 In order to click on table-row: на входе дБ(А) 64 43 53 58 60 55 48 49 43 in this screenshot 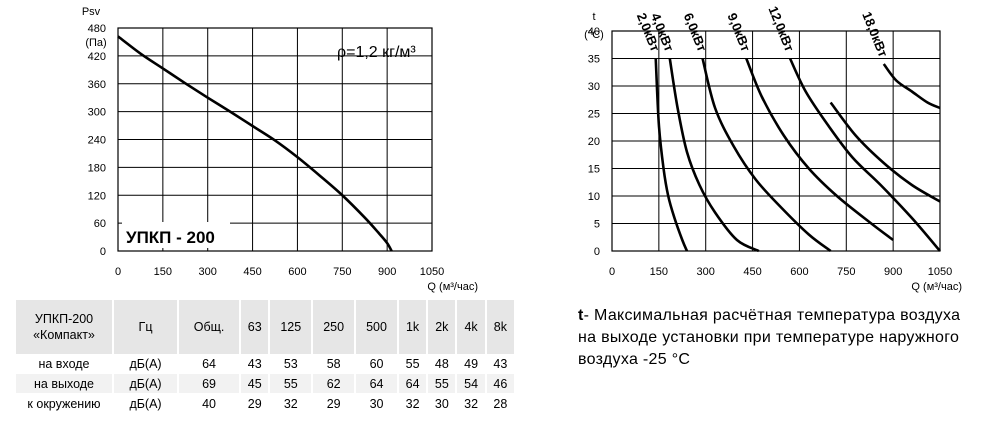, I will do `click(265, 364)`.